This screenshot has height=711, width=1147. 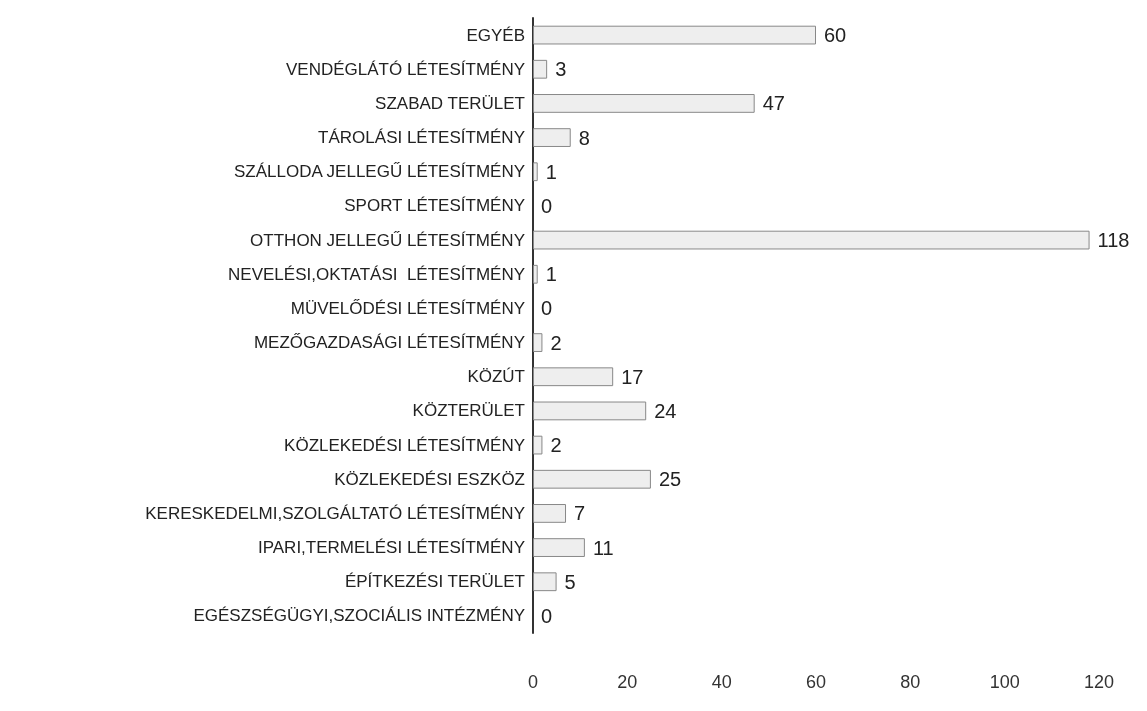 What do you see at coordinates (376, 274) in the screenshot?
I see `y-tick-label: NEVELÉSI,OKTATÁSI LÉTESÍTMÉNY` at bounding box center [376, 274].